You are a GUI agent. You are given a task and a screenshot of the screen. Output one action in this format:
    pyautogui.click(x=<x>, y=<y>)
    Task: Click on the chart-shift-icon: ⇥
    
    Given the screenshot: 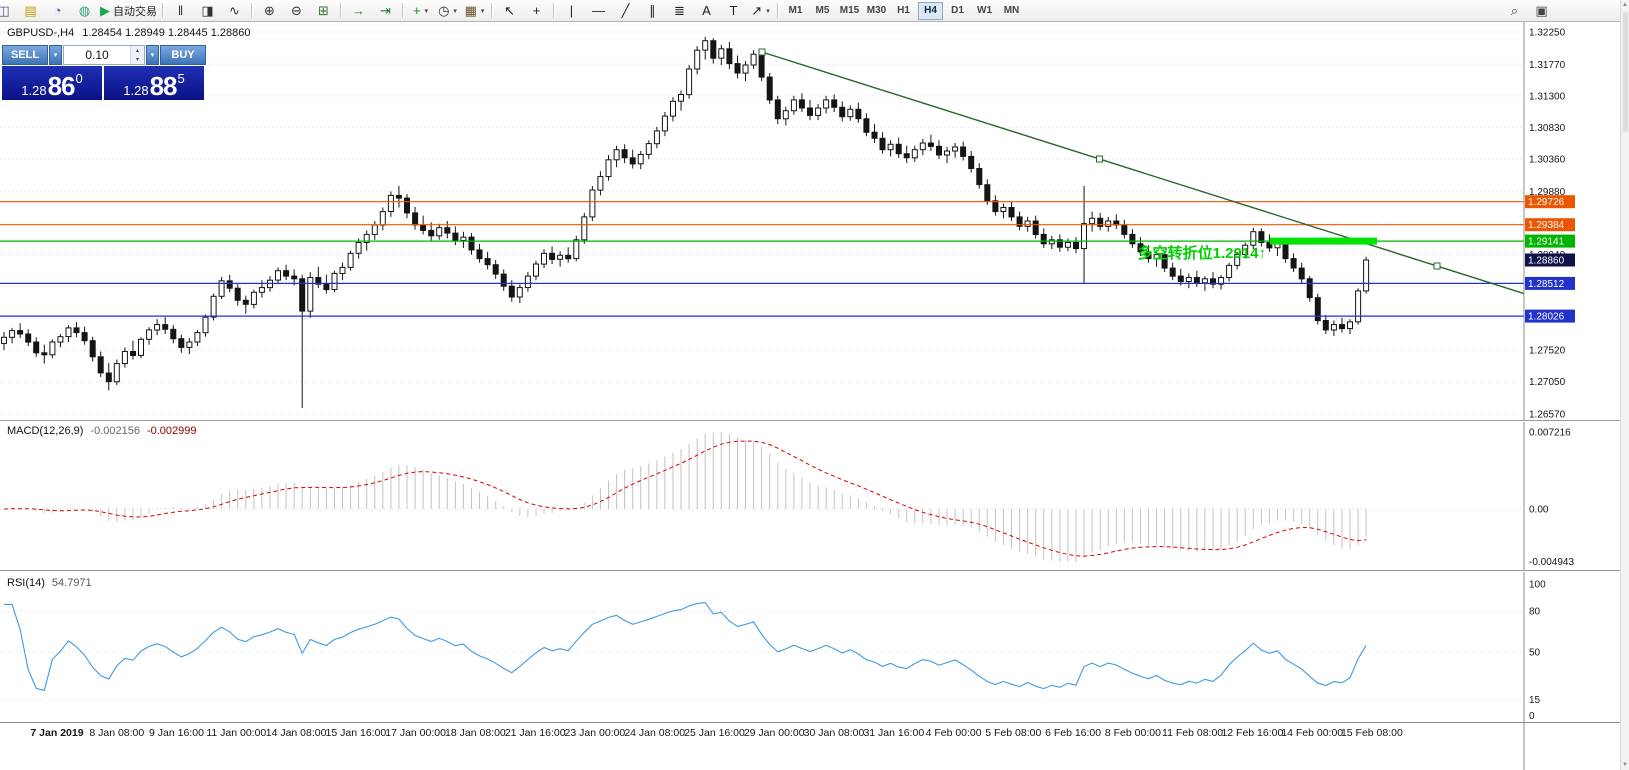 What is the action you would take?
    pyautogui.click(x=385, y=11)
    